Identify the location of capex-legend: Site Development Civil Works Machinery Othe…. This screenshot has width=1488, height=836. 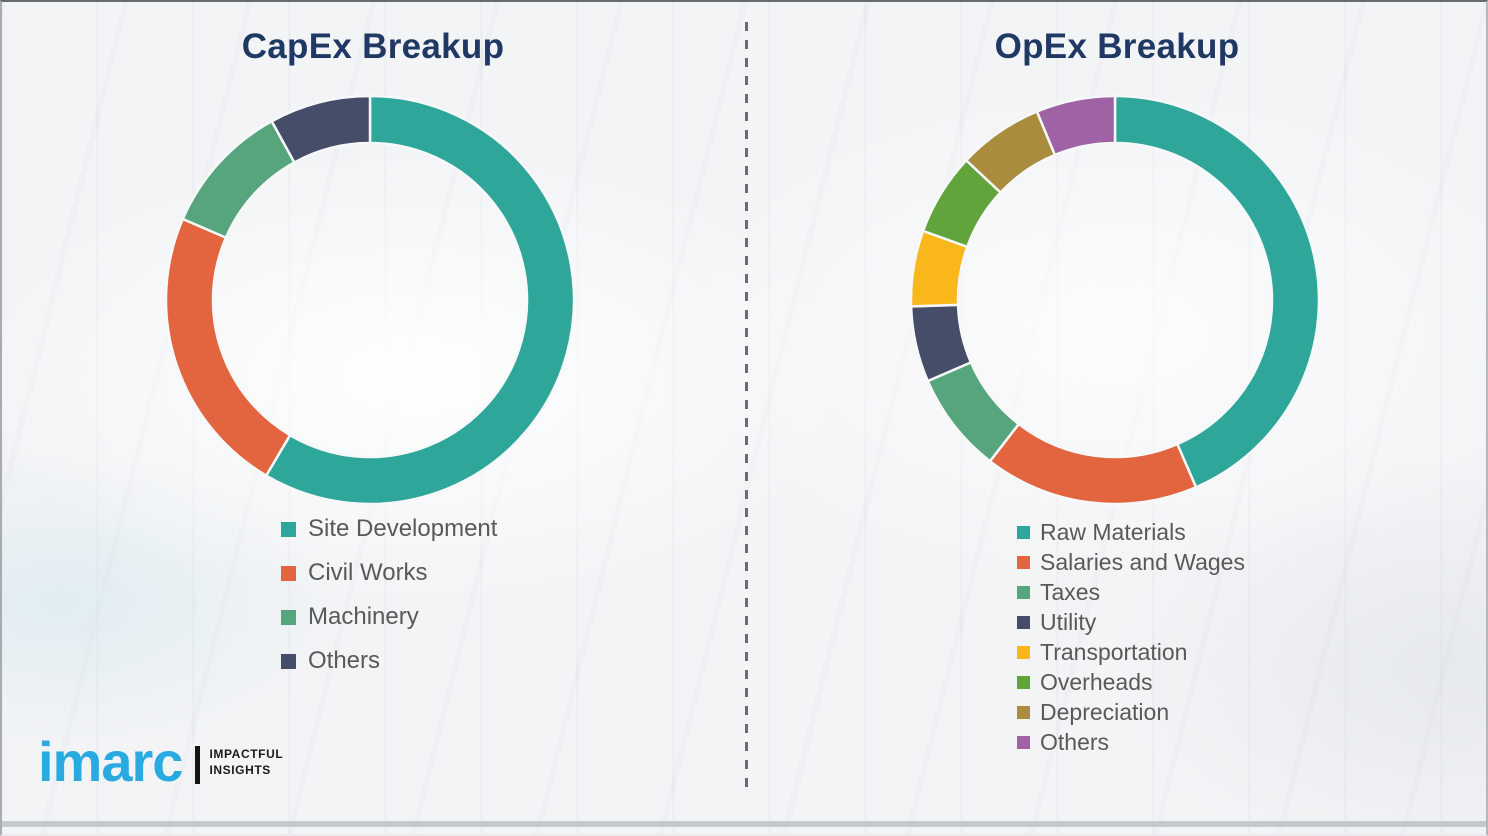
(389, 595).